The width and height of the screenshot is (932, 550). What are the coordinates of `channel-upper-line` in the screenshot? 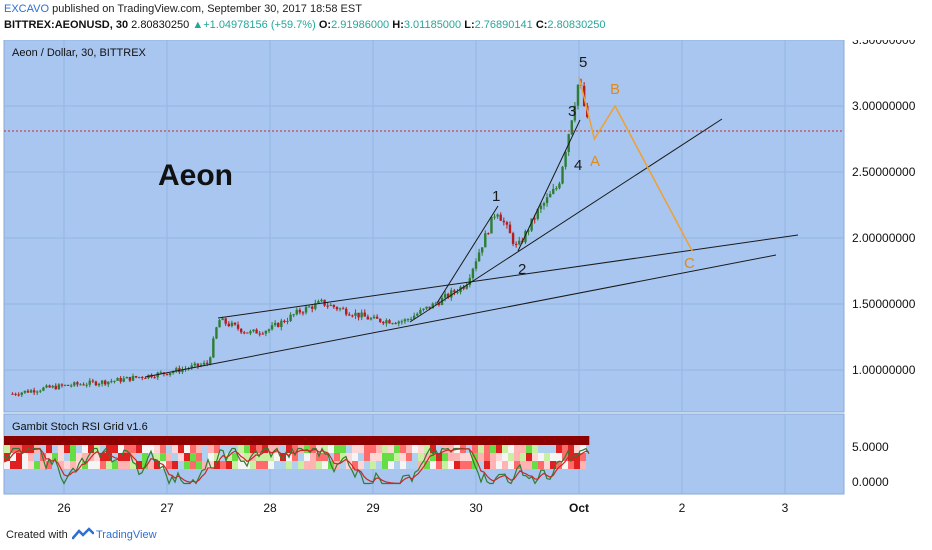 It's located at (508, 276).